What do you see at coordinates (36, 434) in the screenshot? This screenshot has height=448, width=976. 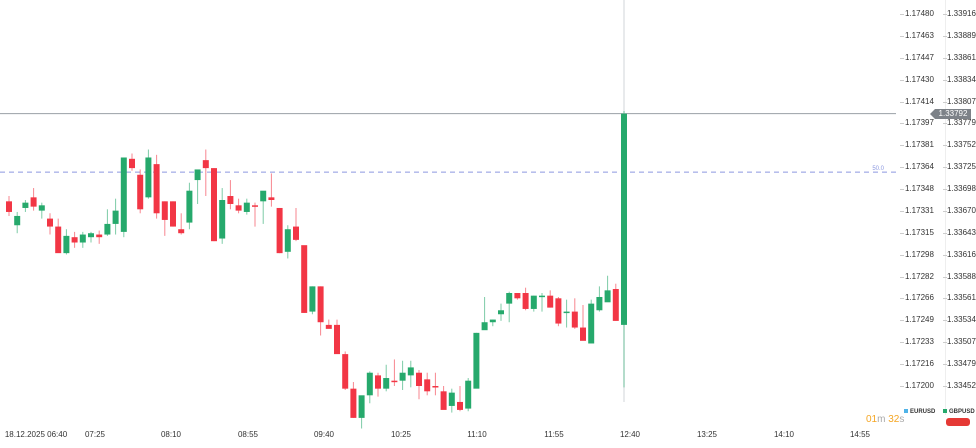 I see `time-tick-label: 18.12.2025 06:40` at bounding box center [36, 434].